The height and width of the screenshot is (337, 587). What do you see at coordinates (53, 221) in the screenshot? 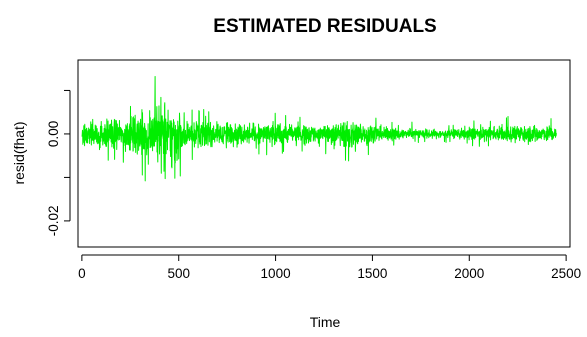
I see `y-tick-label: -0.02` at bounding box center [53, 221].